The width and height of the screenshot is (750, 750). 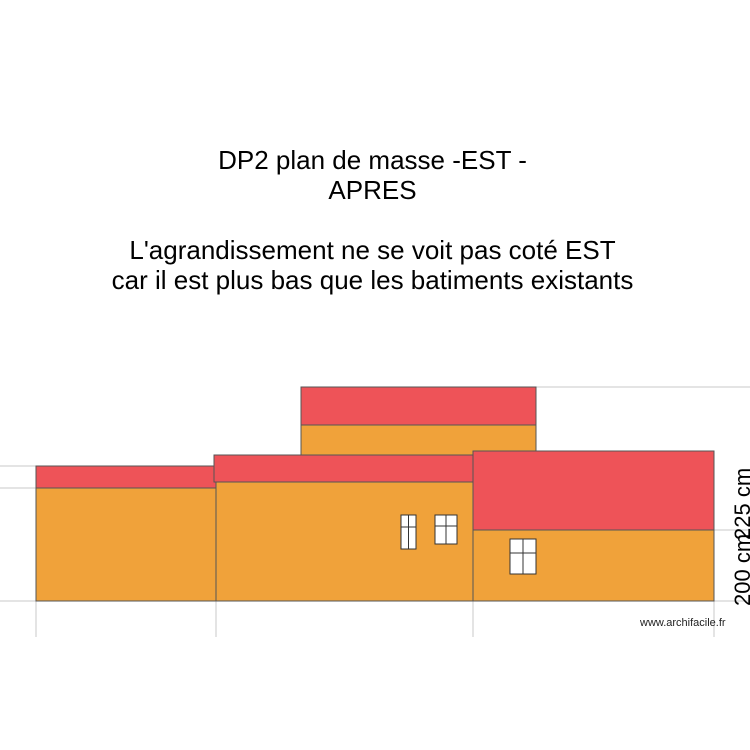 I want to click on dimension-label-225cm: 225 cm, so click(x=740, y=504).